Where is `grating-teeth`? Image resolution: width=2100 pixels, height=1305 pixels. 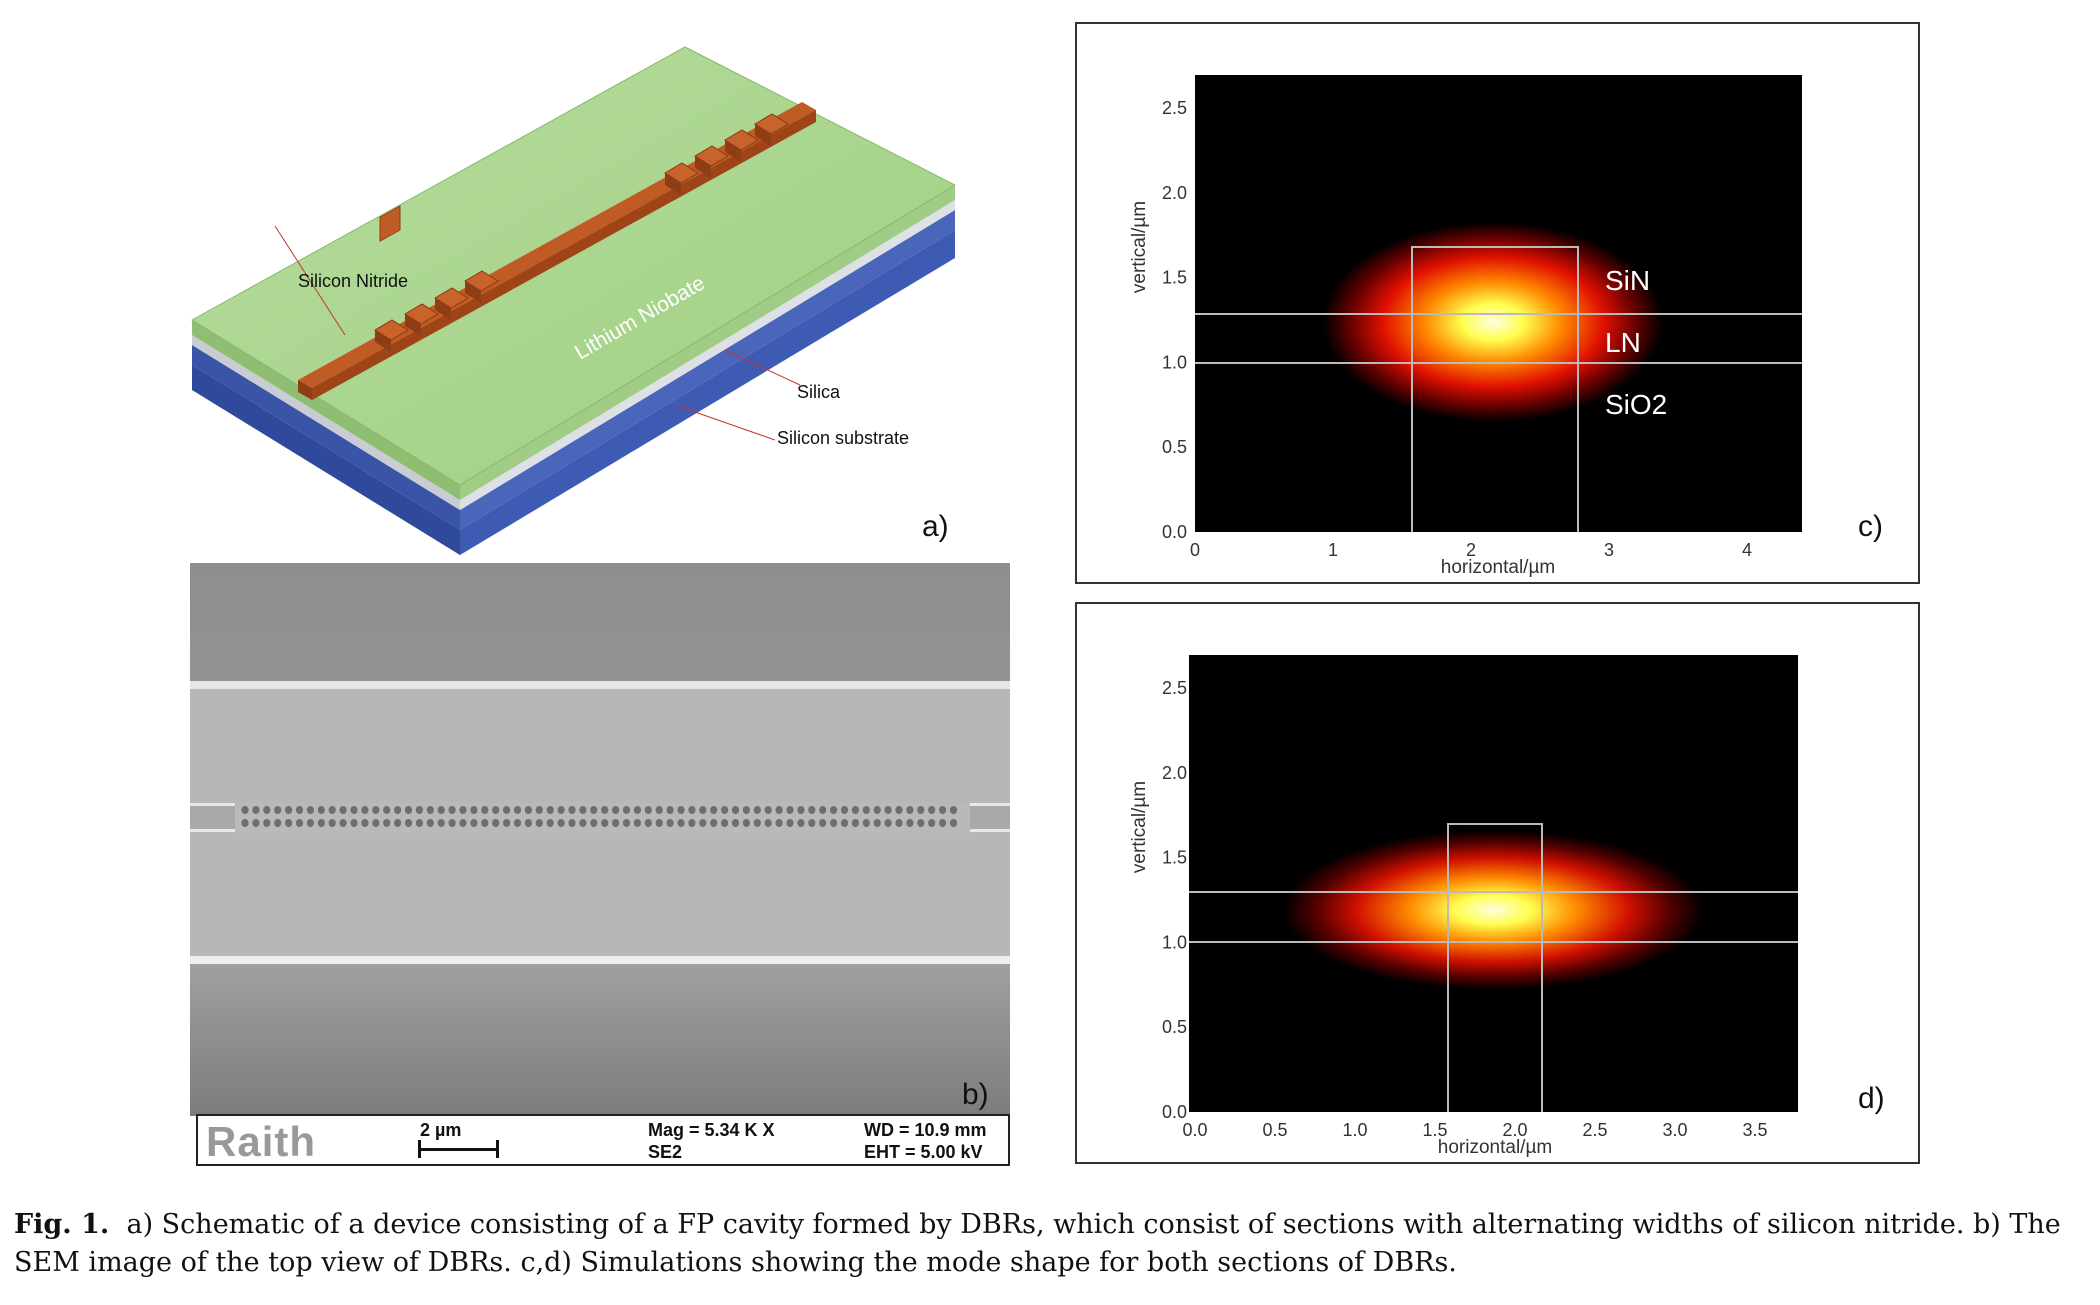 grating-teeth is located at coordinates (390, 223).